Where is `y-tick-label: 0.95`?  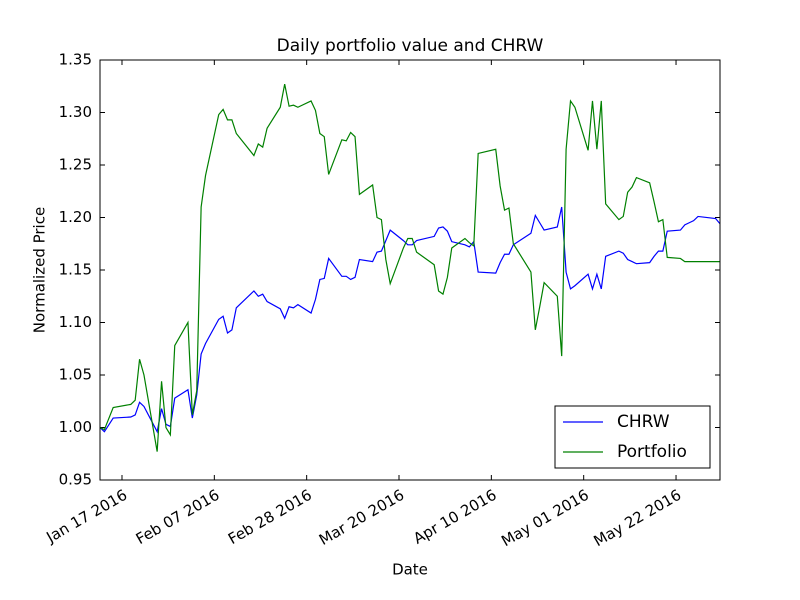 y-tick-label: 0.95 is located at coordinates (75, 480).